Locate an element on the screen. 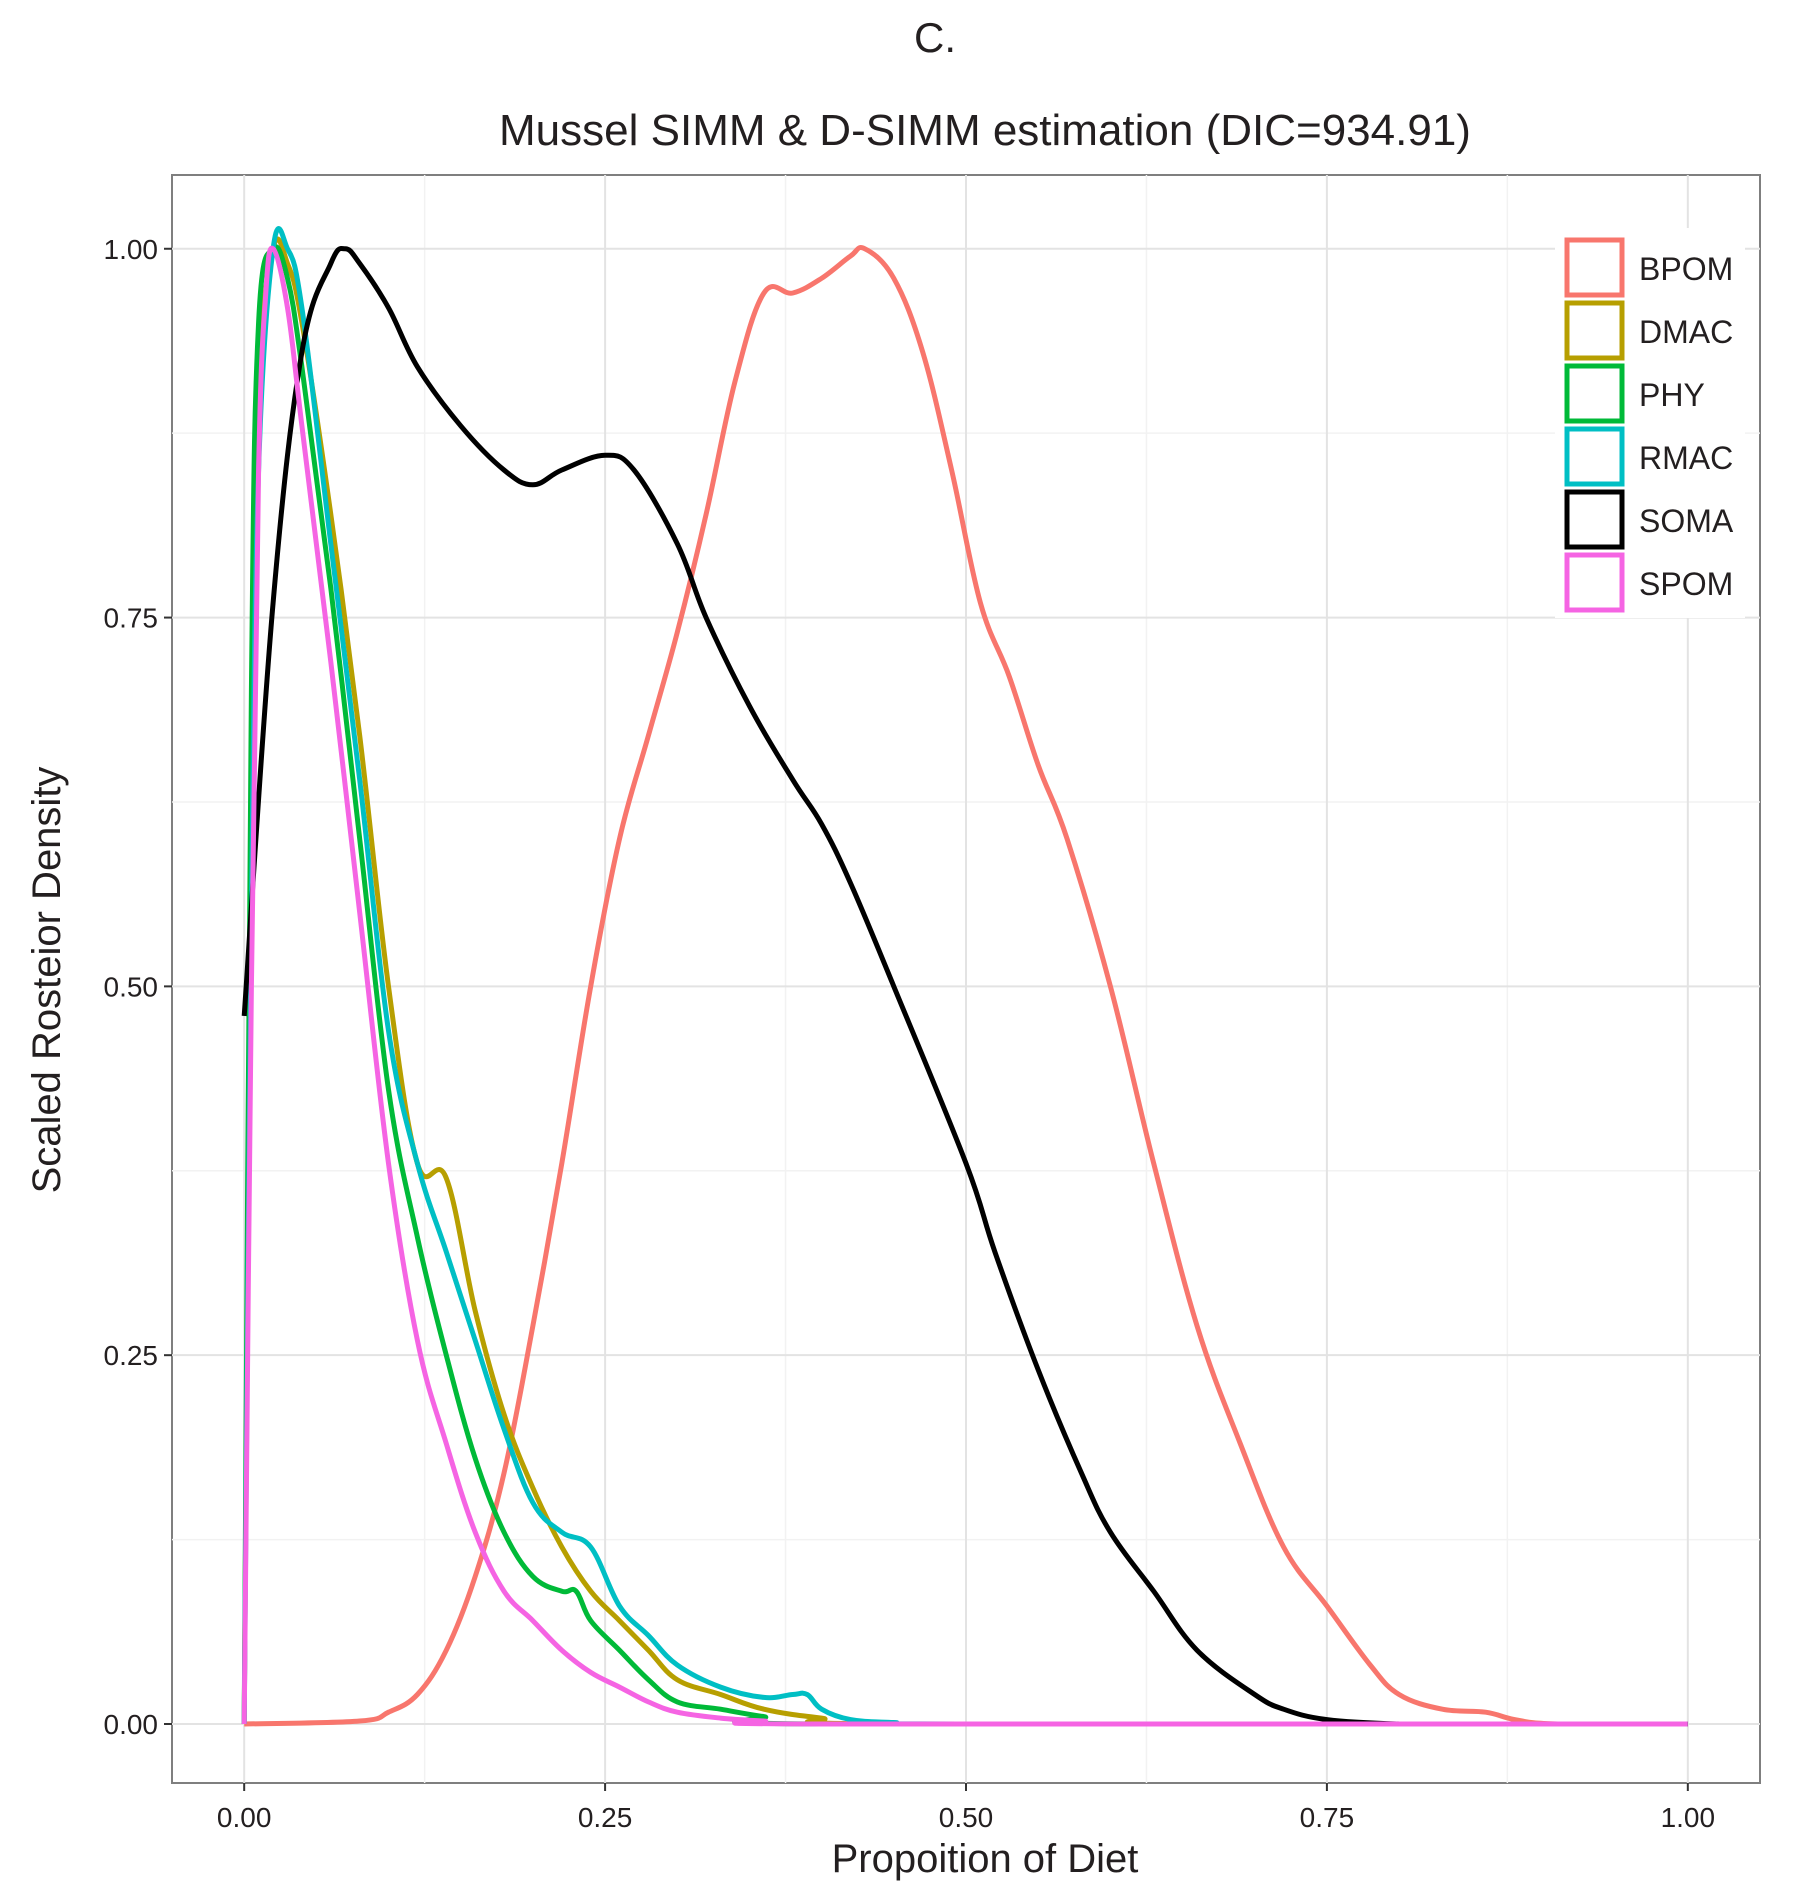 The height and width of the screenshot is (1899, 1820). legend-key-bpom is located at coordinates (1594, 267).